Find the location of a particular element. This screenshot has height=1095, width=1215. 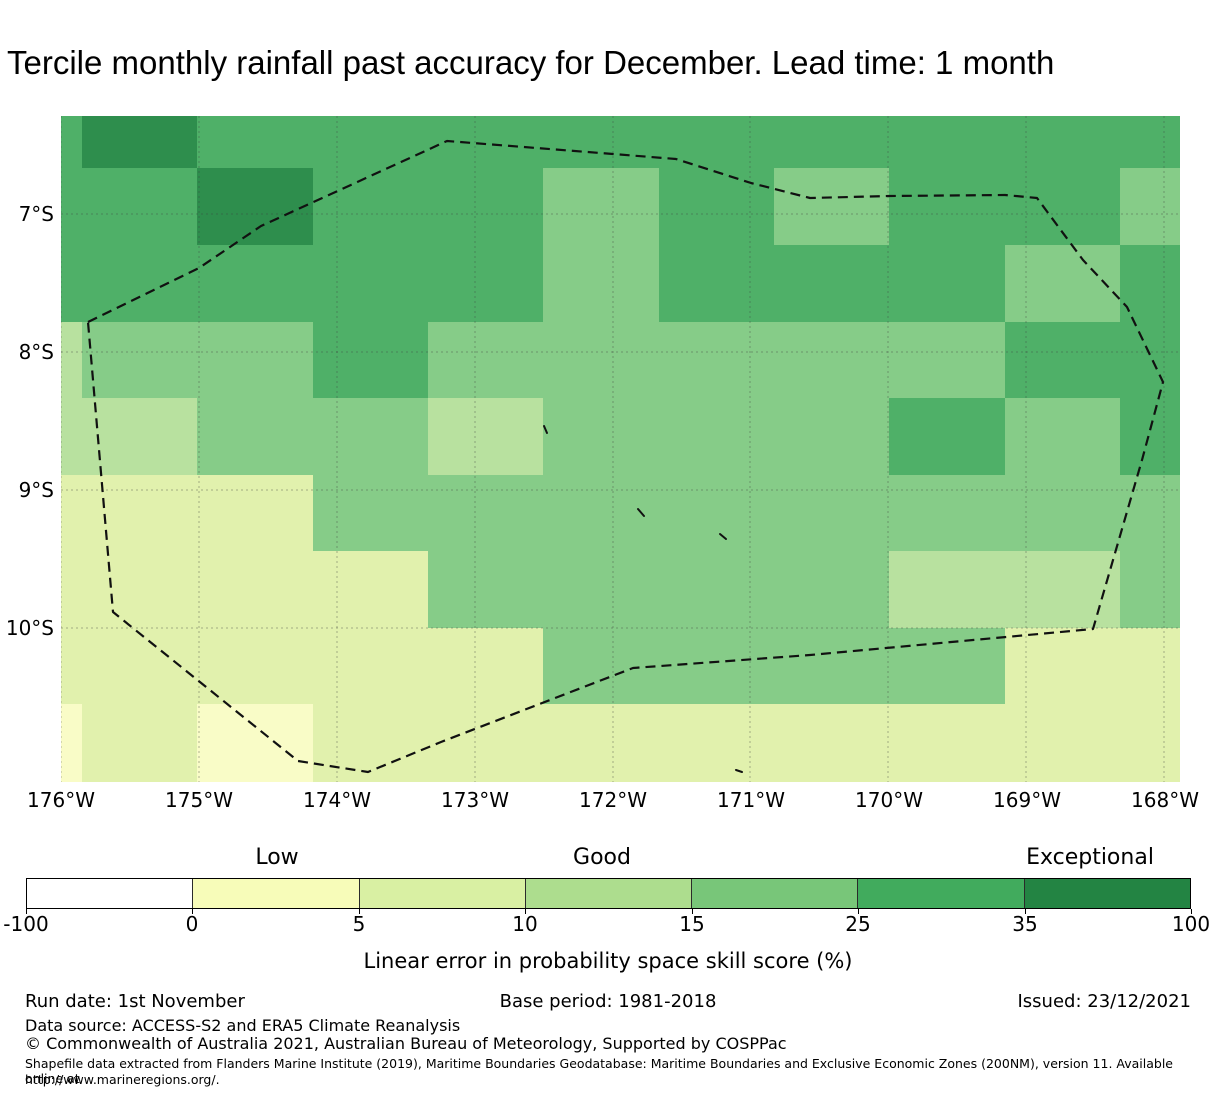

colorbar-tick-label: 25 is located at coordinates (858, 924).